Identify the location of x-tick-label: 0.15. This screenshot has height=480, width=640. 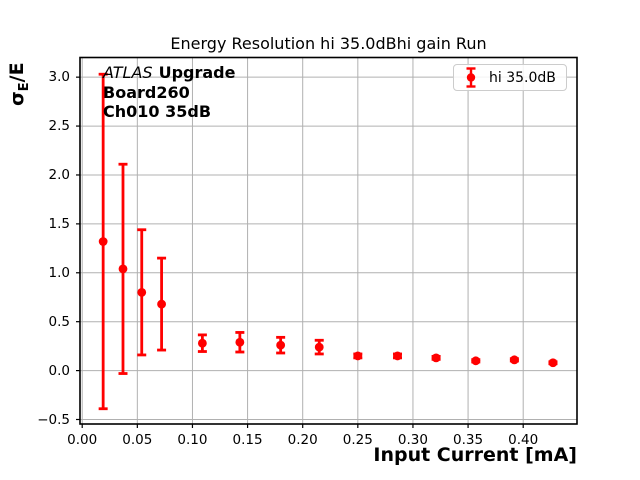
(247, 440).